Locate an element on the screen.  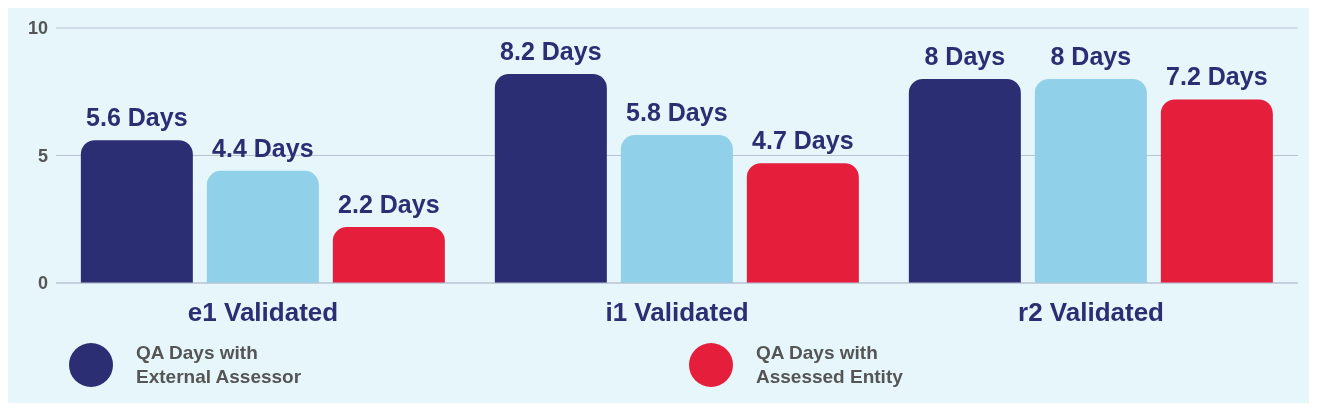
y-tick-label: 0 is located at coordinates (42, 283).